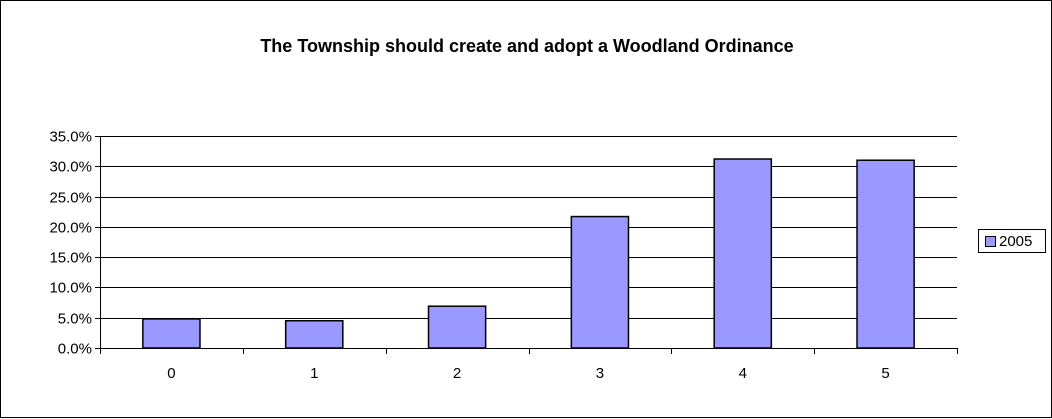 The width and height of the screenshot is (1052, 419). I want to click on x-tick-label: 5, so click(885, 373).